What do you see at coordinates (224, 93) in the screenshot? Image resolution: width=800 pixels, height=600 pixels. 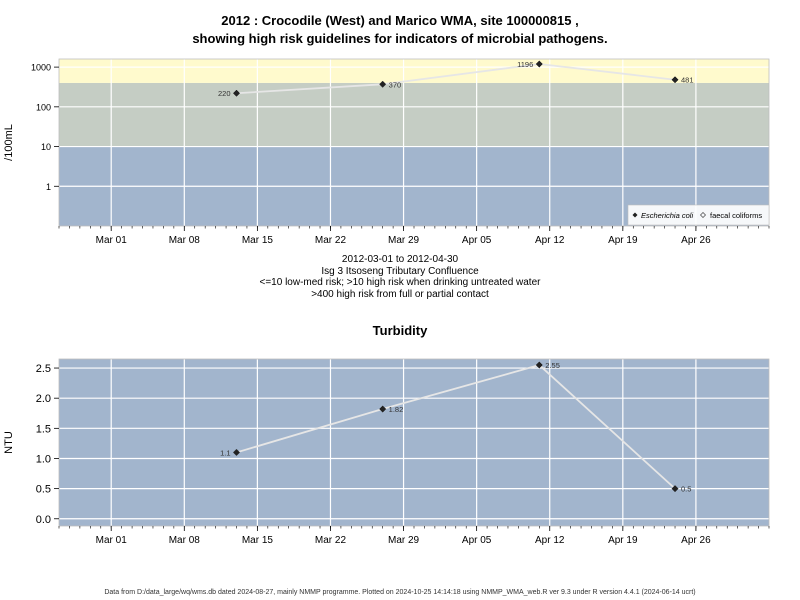 I see `data-label: 220` at bounding box center [224, 93].